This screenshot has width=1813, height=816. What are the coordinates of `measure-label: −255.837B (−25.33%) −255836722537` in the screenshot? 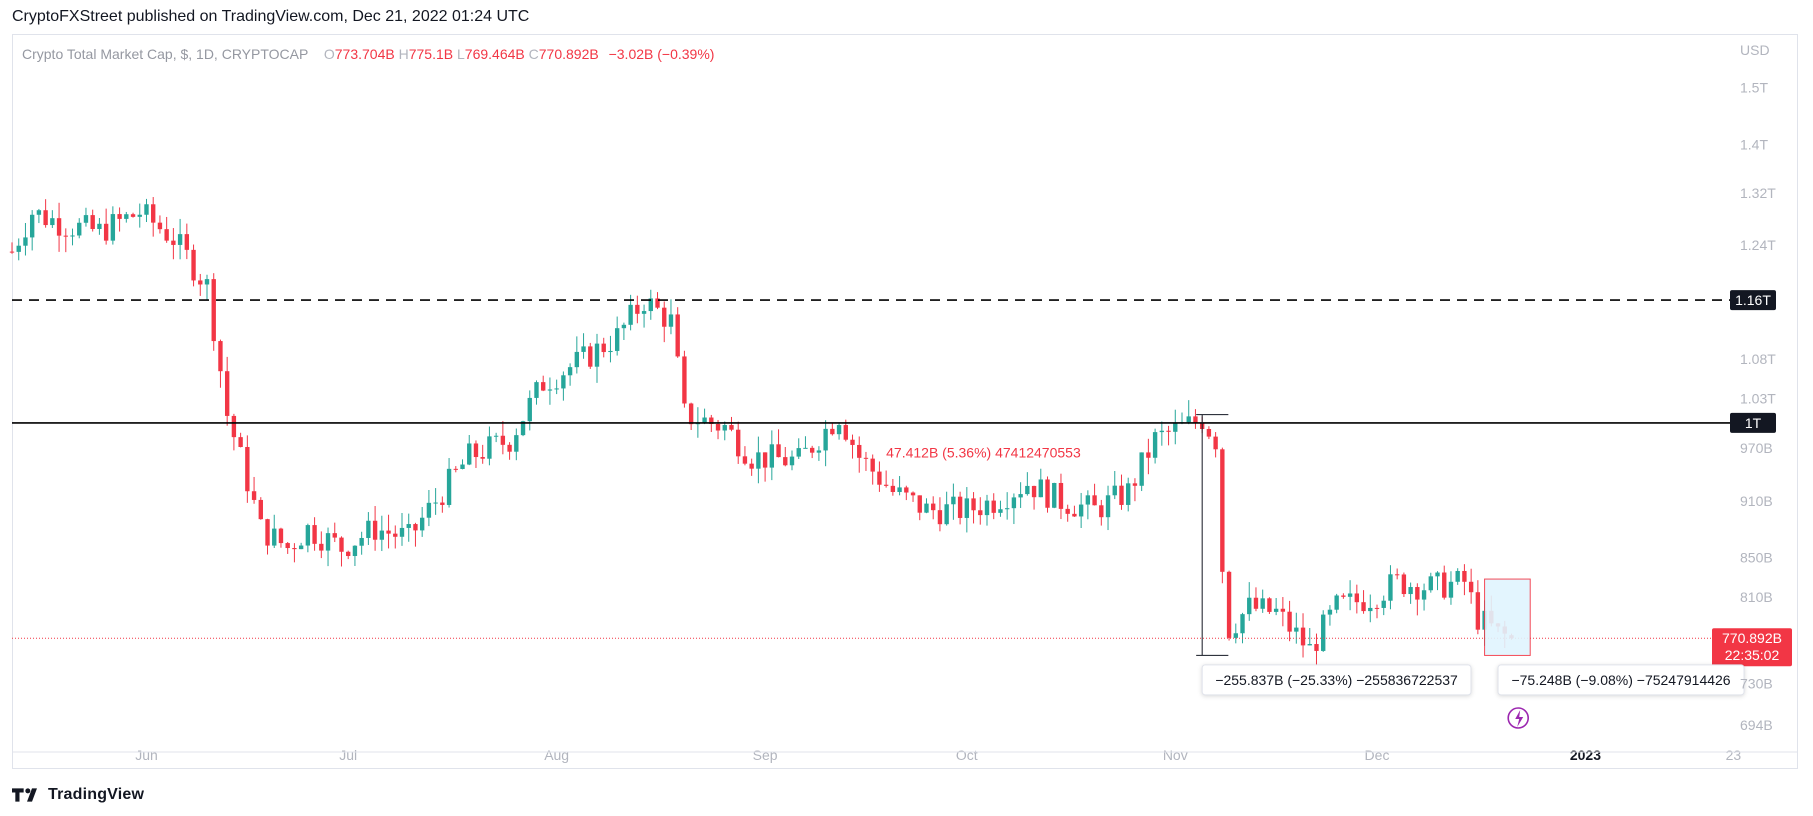 It's located at (1336, 680).